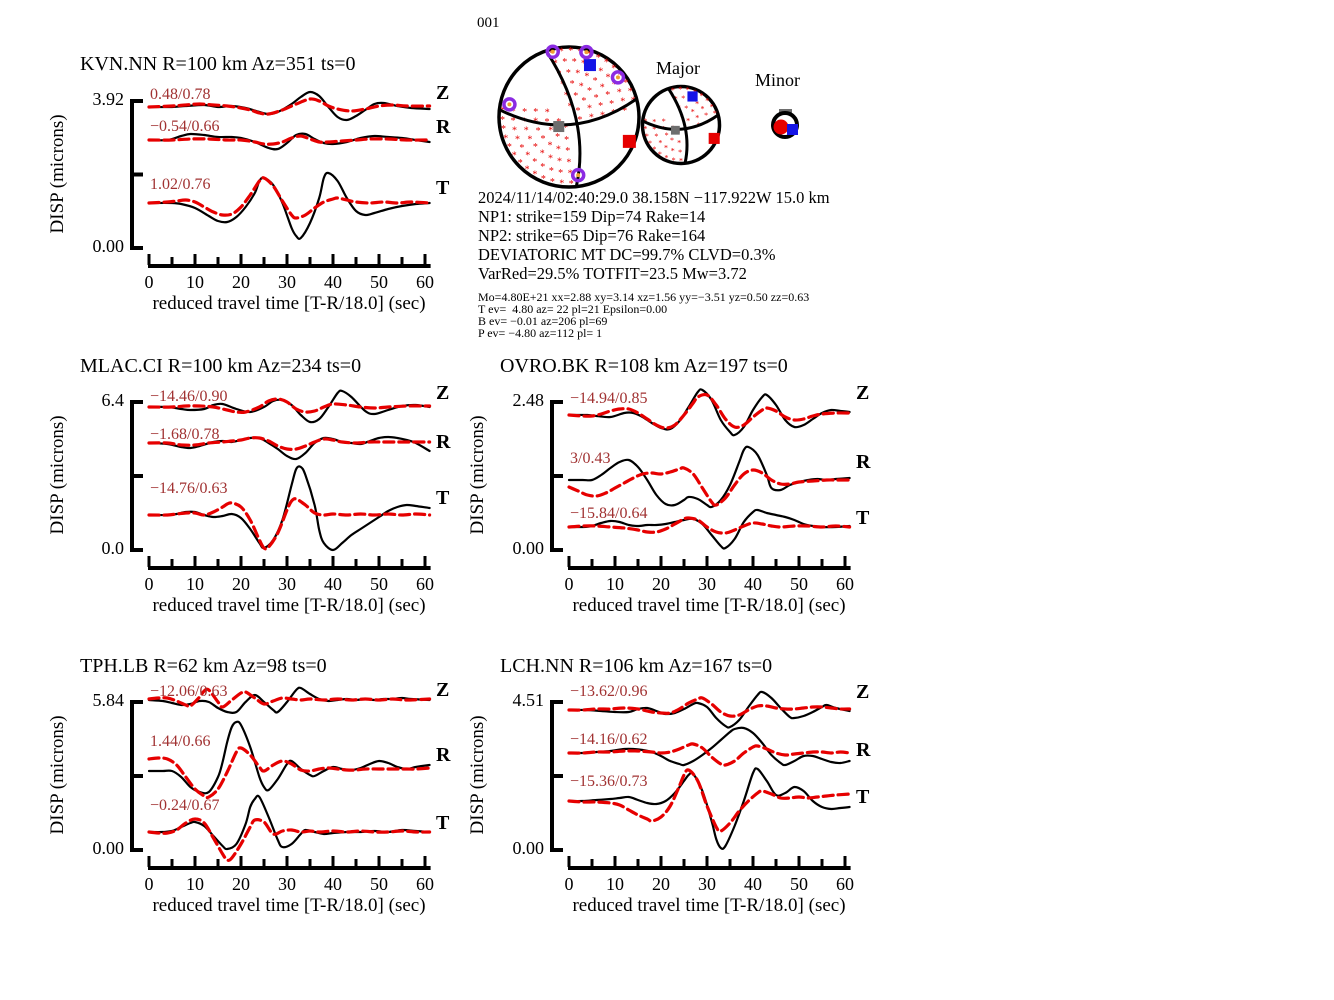 This screenshot has height=1000, width=1334. I want to click on y-axis-label-tph-lb: DISP (microns), so click(58, 775).